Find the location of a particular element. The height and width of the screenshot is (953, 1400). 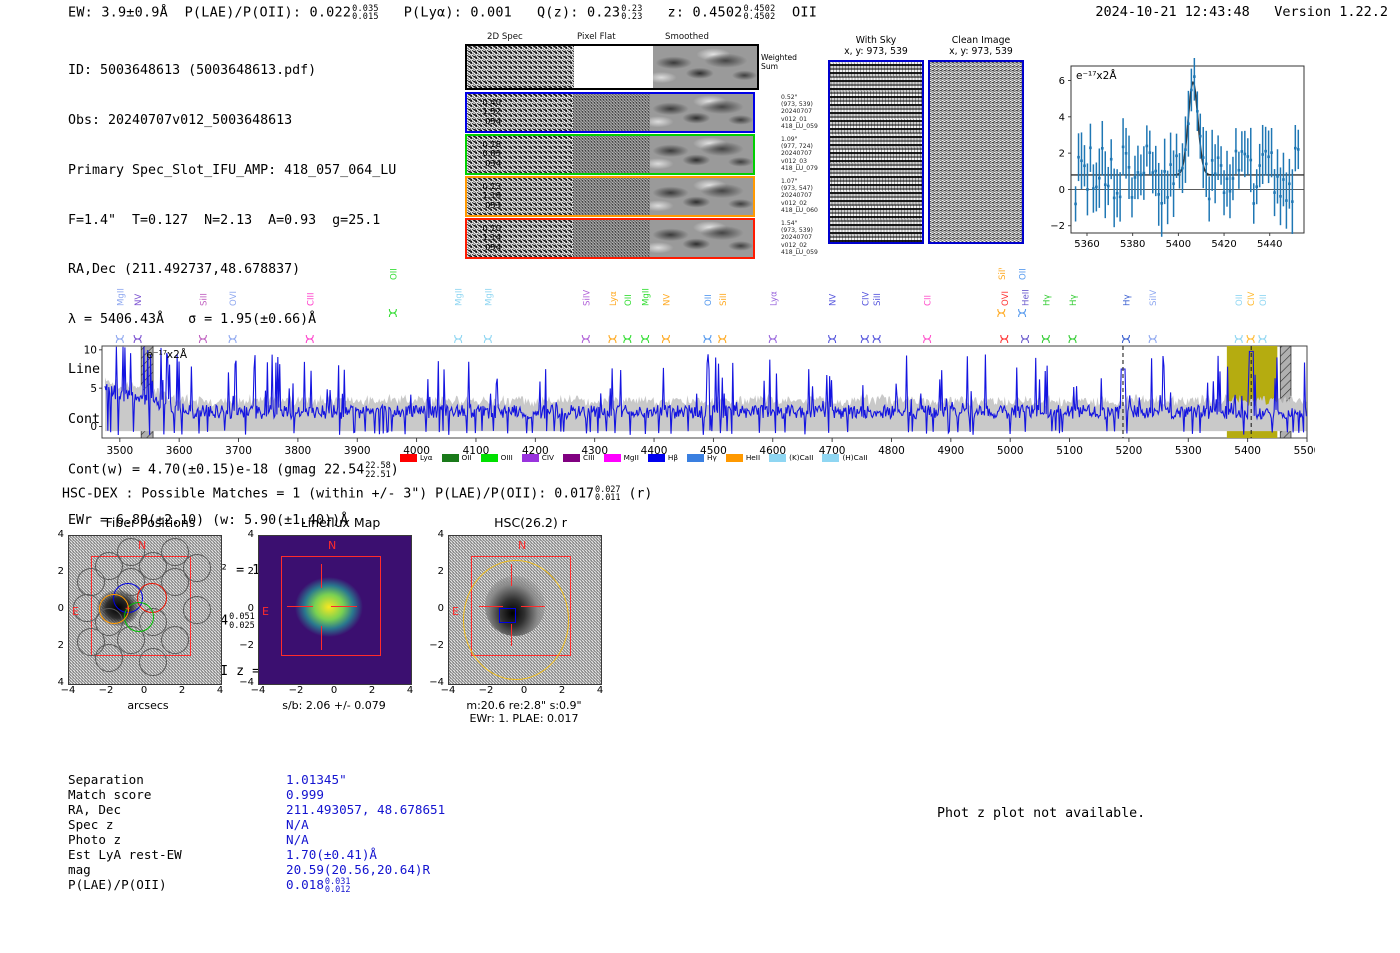

cont-w-pre: Cont(w) = 4.70(±0.15)e-18 (gmag 22.54 is located at coordinates (216, 471).